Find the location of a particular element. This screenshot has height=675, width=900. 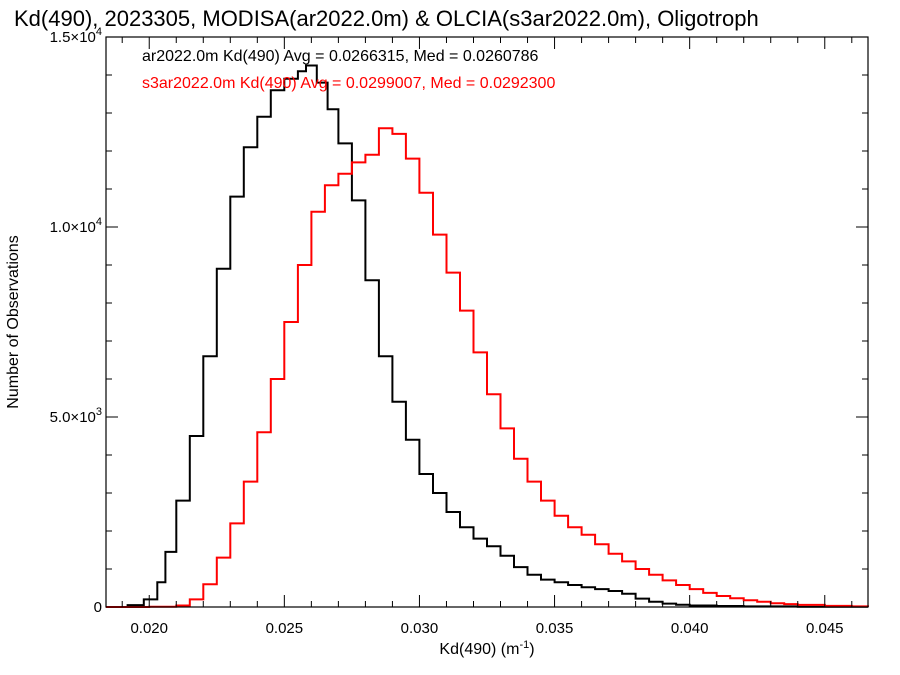

y-tick-label: 5.0×10³ is located at coordinates (76, 416).